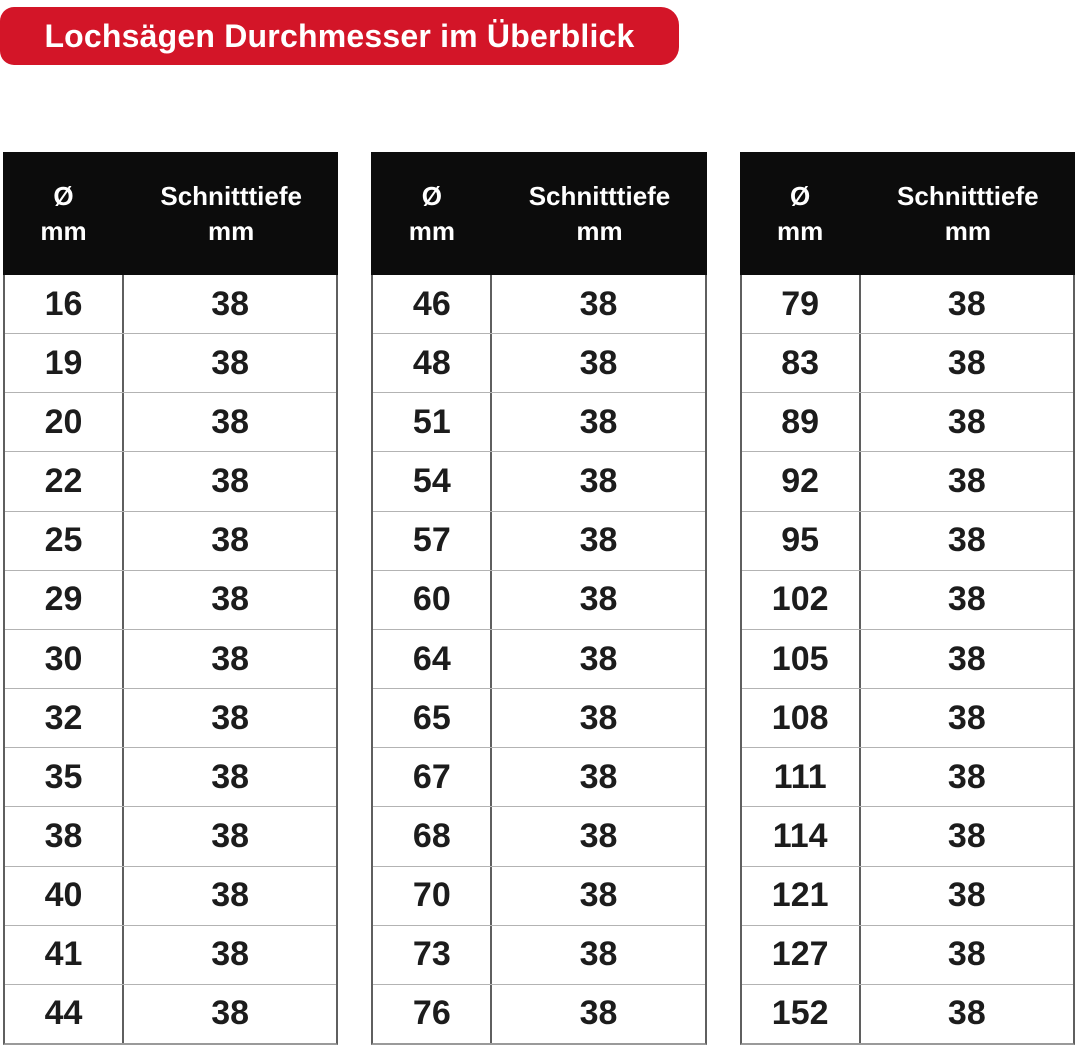  What do you see at coordinates (801, 304) in the screenshot?
I see `diameter-cell: 79` at bounding box center [801, 304].